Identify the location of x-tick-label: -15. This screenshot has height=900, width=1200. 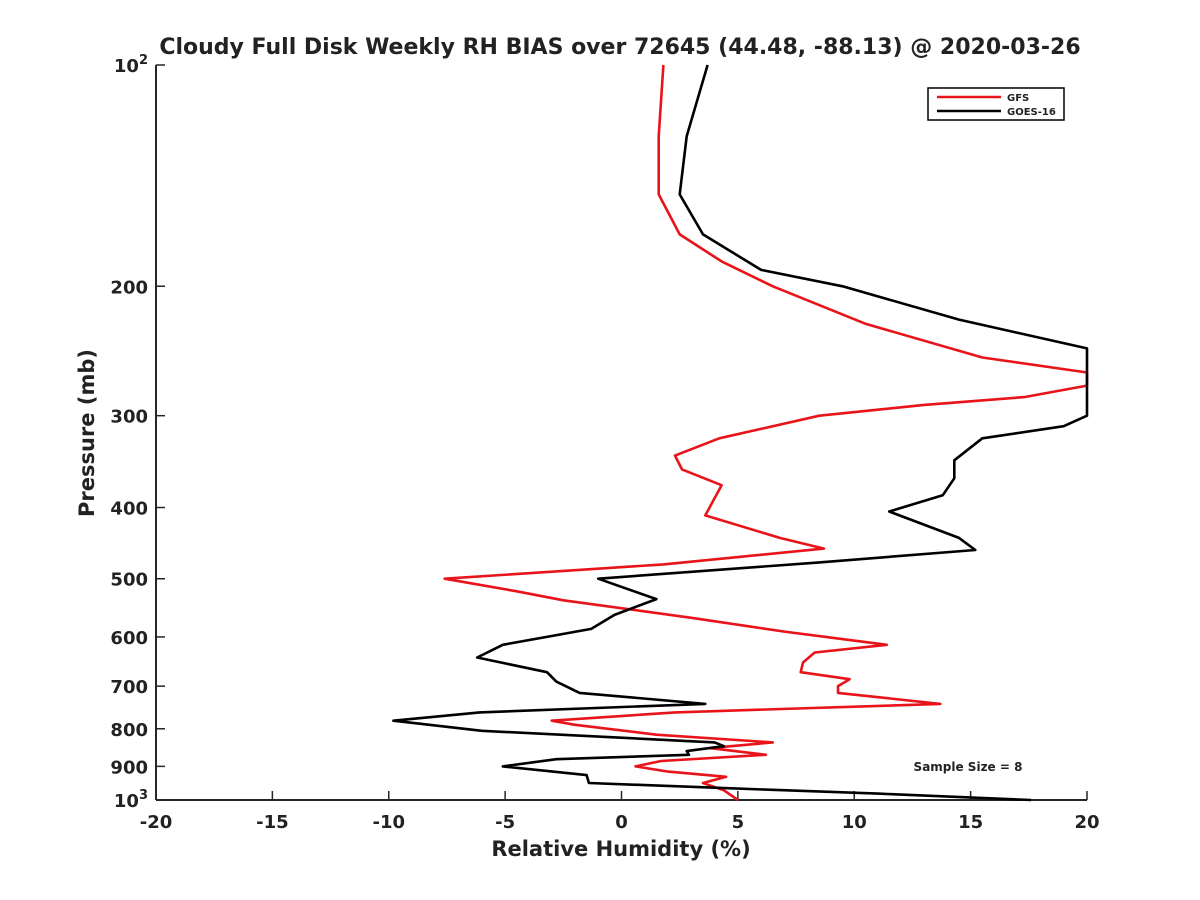
(272, 822).